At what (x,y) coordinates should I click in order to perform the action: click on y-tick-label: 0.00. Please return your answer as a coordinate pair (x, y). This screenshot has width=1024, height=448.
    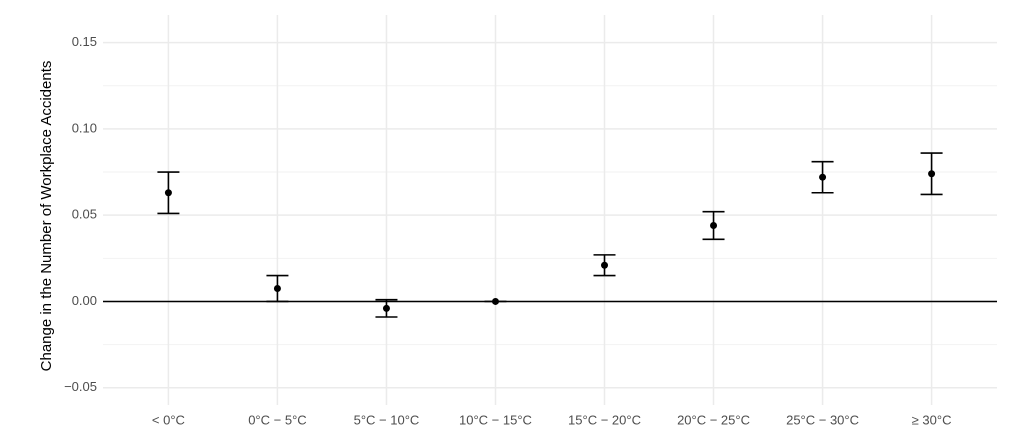
    Looking at the image, I should click on (84, 300).